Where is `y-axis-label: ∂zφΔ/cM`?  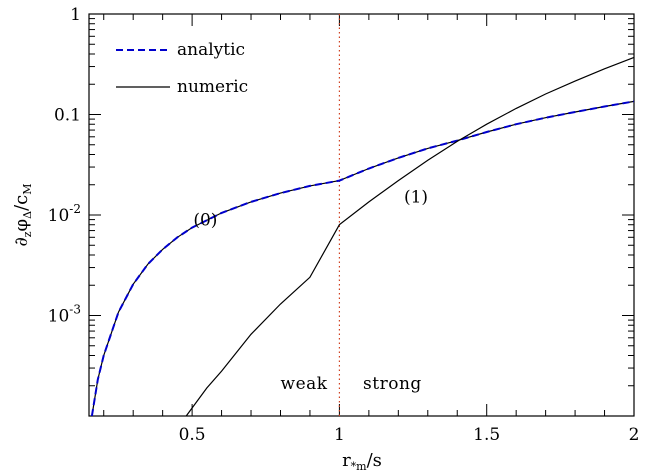 y-axis-label: ∂zφΔ/cM is located at coordinates (22, 214).